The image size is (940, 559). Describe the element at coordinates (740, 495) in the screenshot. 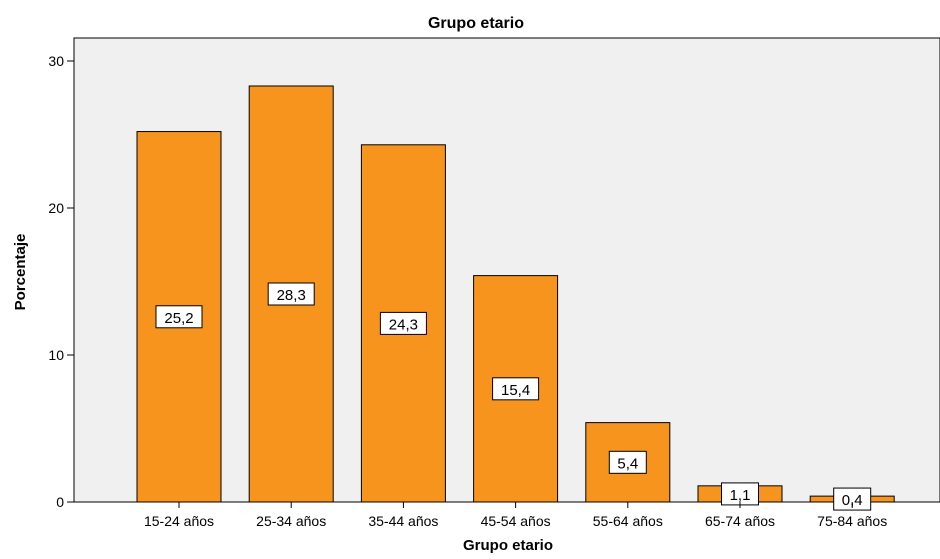

I see `data-label: 1,1` at that location.